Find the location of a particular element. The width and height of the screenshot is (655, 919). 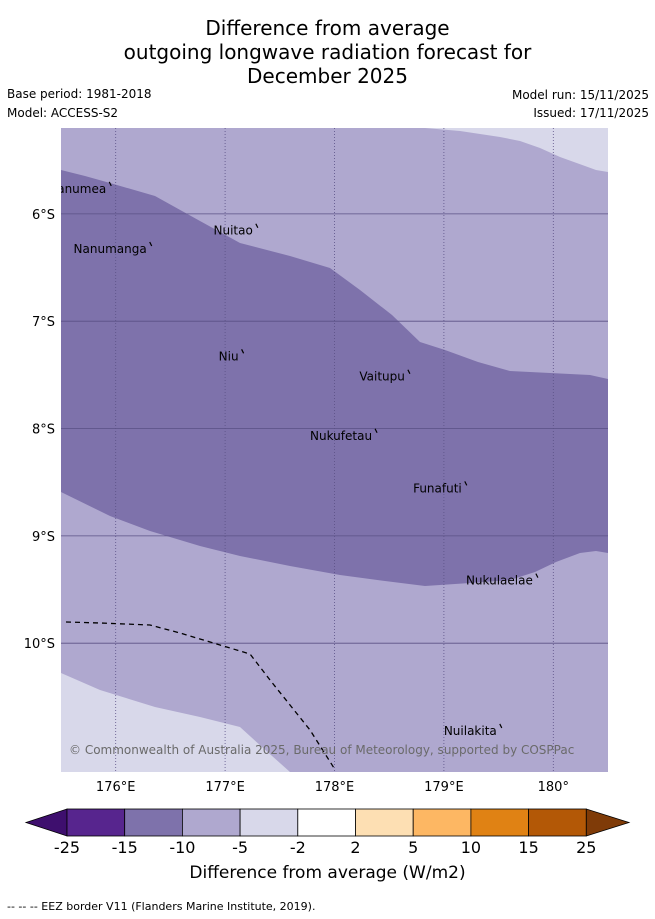

x-tick-label: 180° is located at coordinates (553, 787).